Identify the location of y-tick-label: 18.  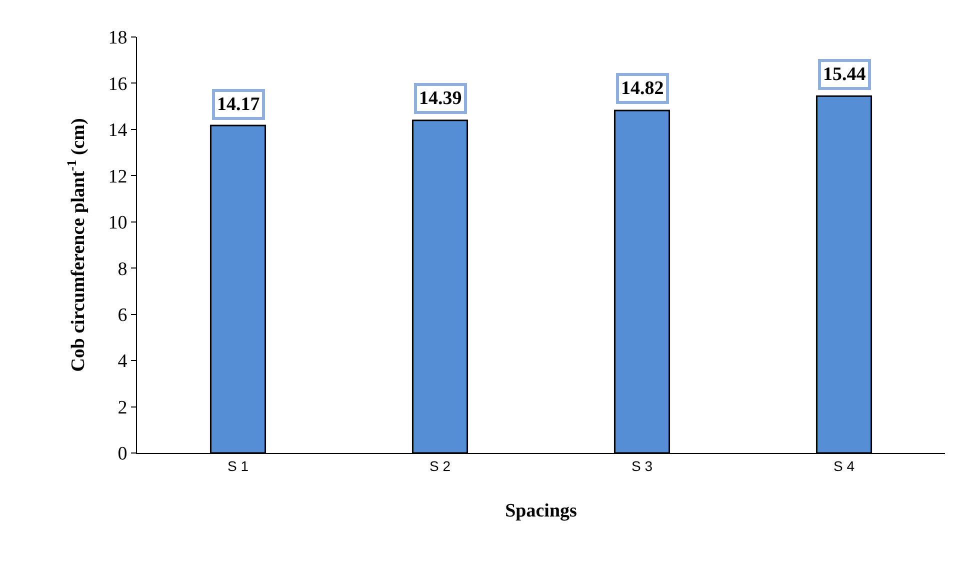
(118, 38).